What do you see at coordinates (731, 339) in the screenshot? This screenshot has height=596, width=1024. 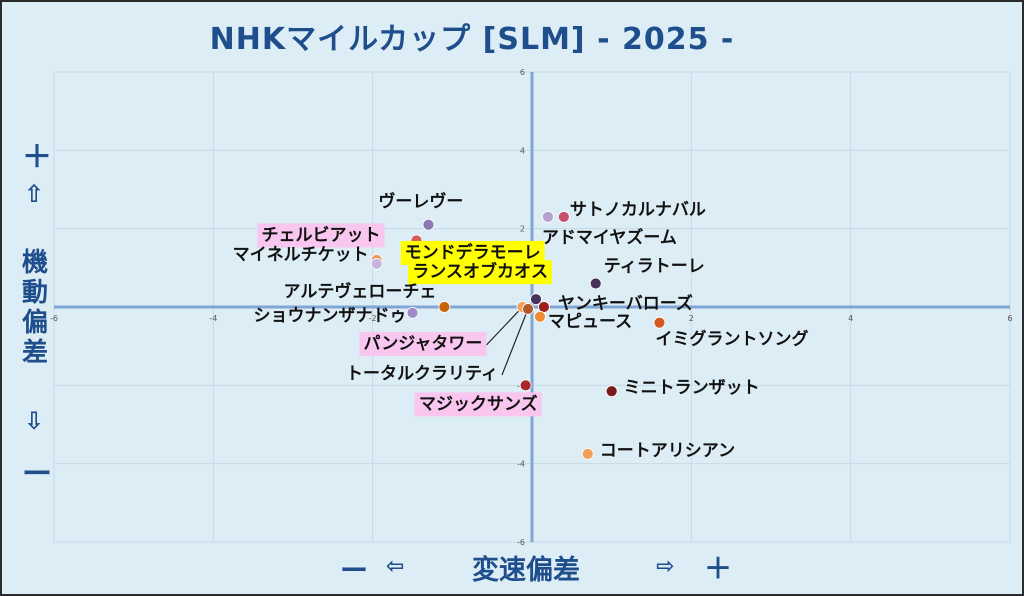 I see `point-label: イミグラントソング` at bounding box center [731, 339].